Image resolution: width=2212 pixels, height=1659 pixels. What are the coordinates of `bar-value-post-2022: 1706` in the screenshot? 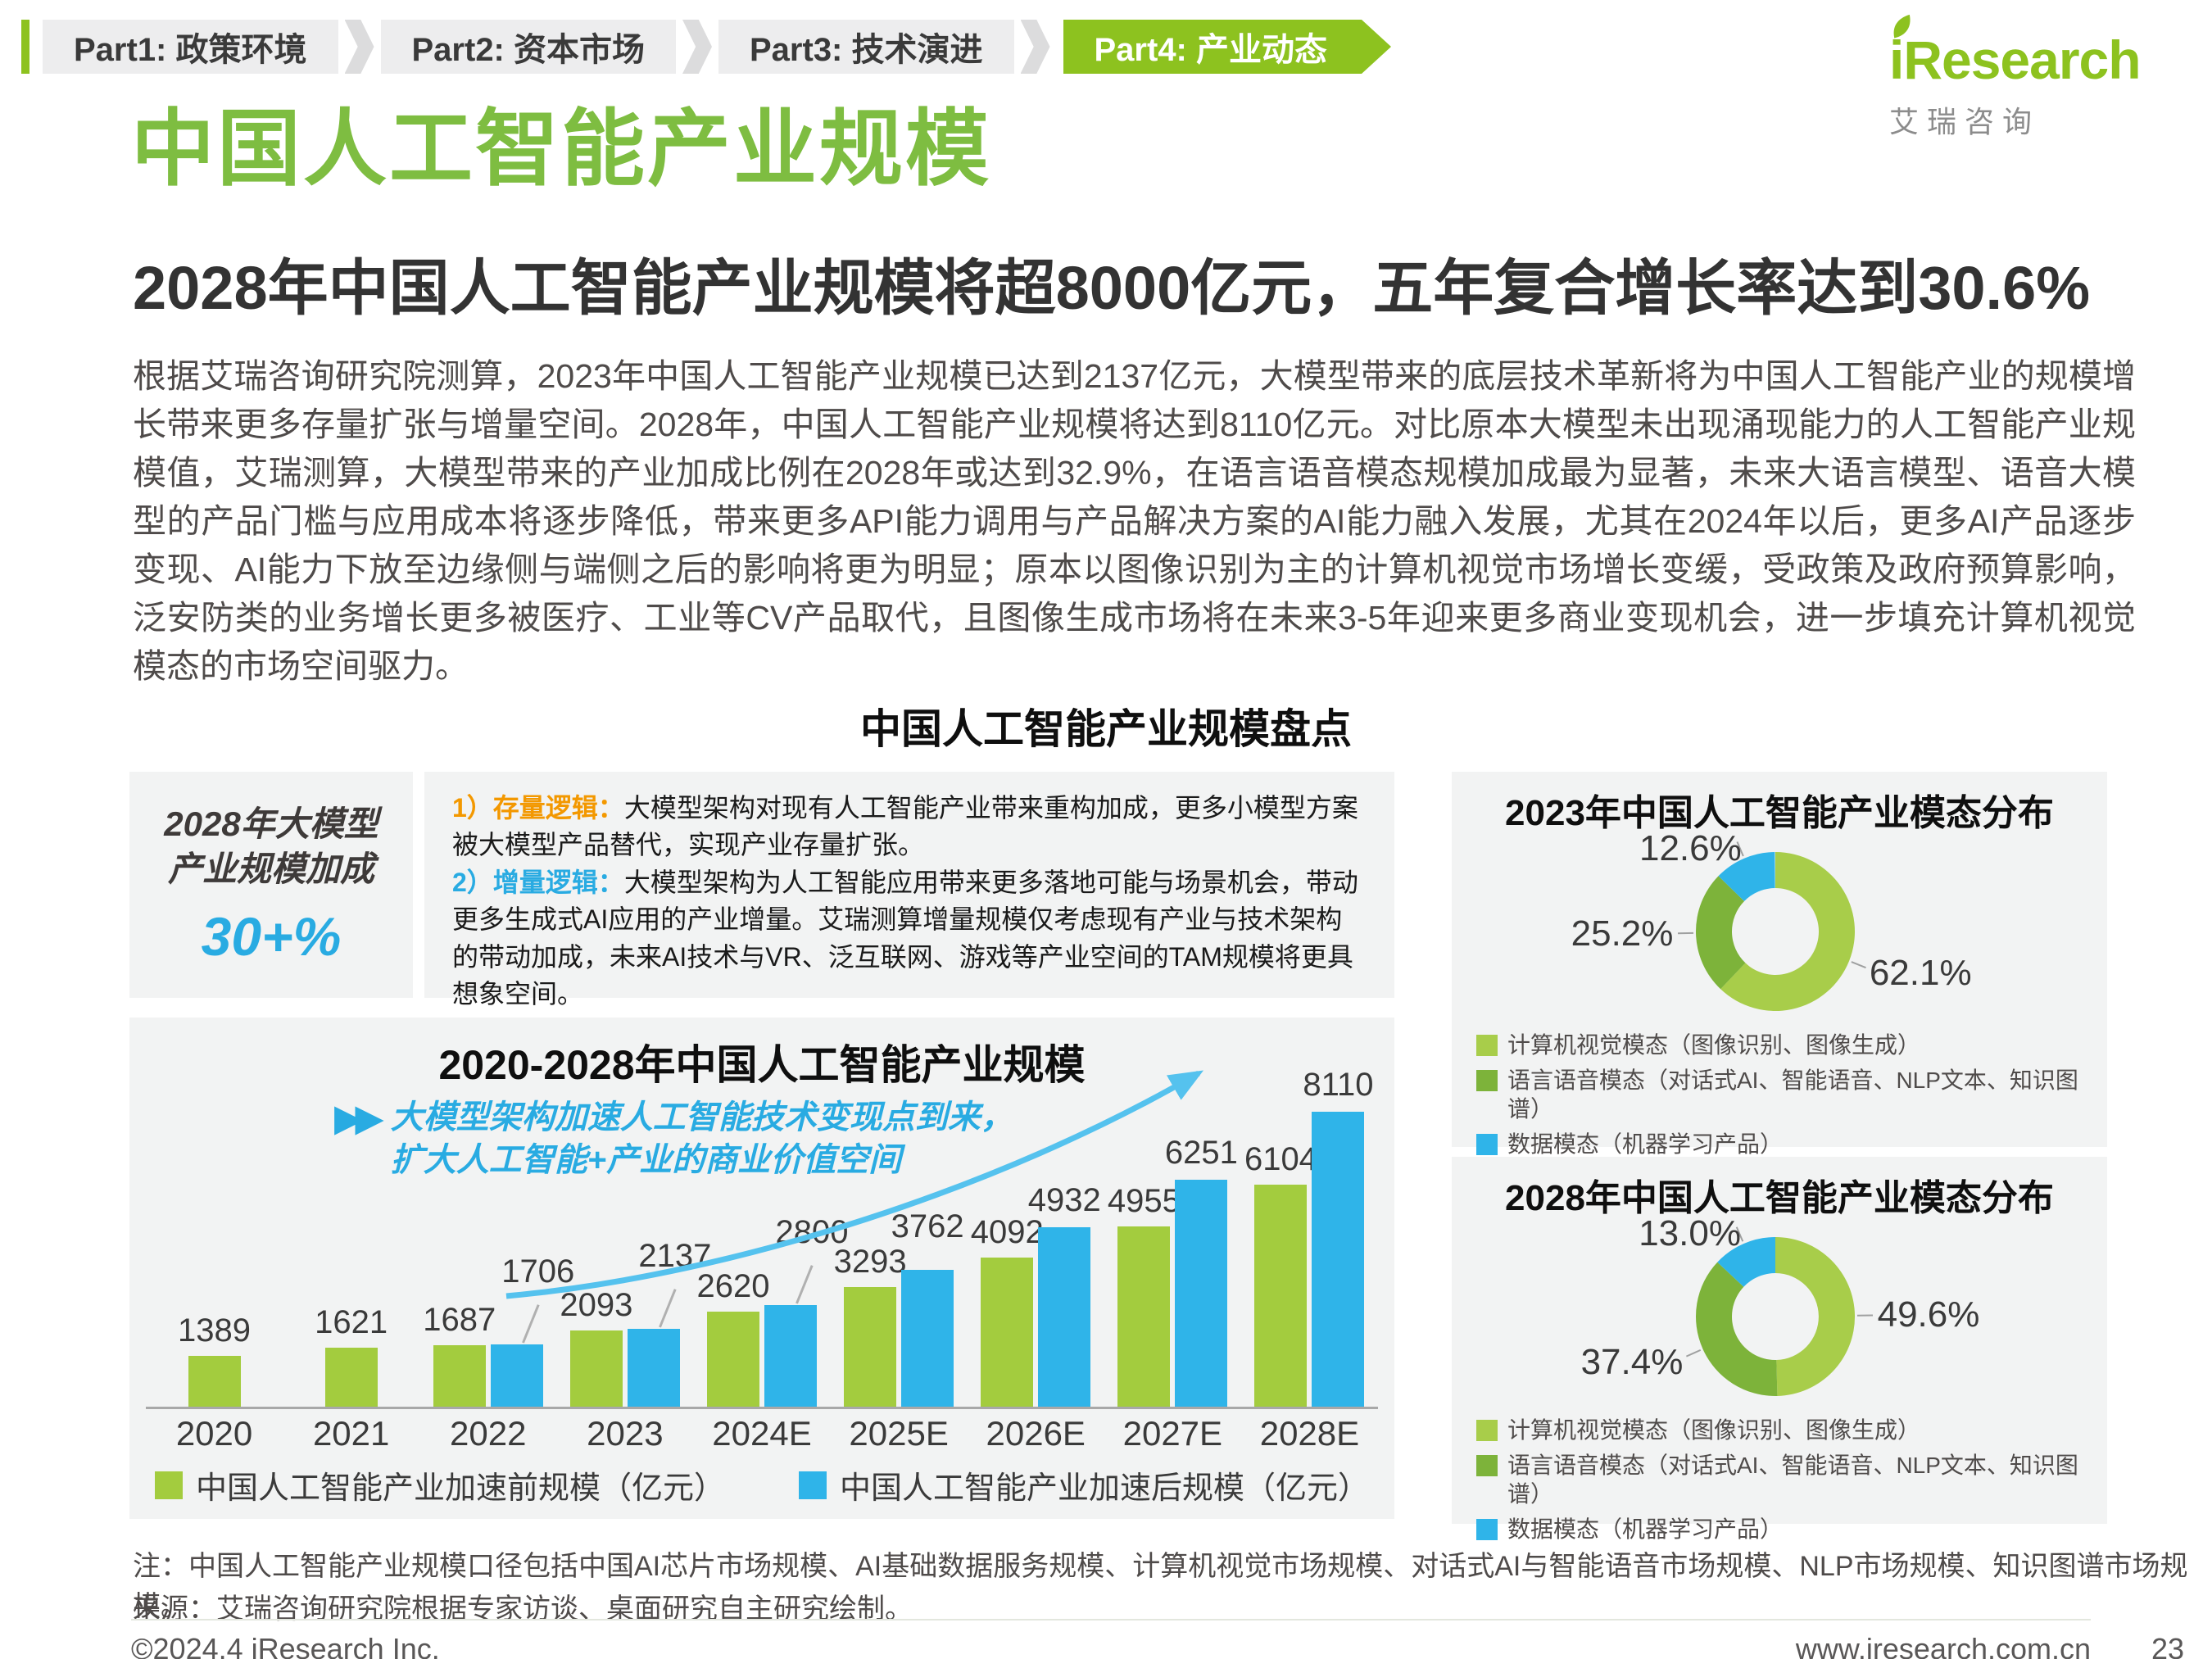 It's located at (538, 1271).